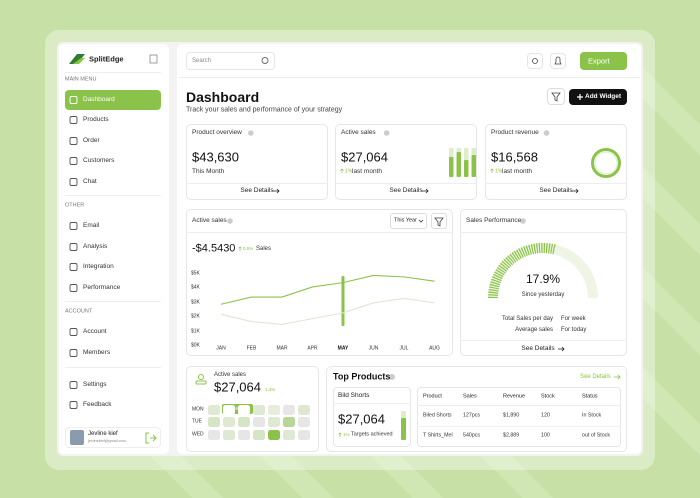 This screenshot has width=700, height=498. I want to click on menu-item-active, so click(113, 100).